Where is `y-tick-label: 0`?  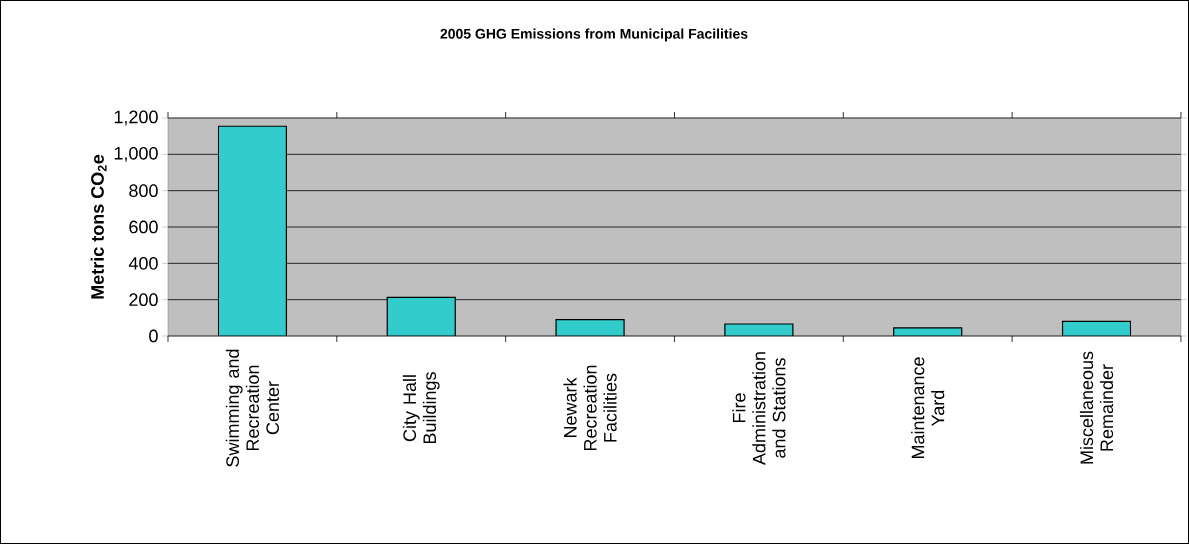
y-tick-label: 0 is located at coordinates (153, 336).